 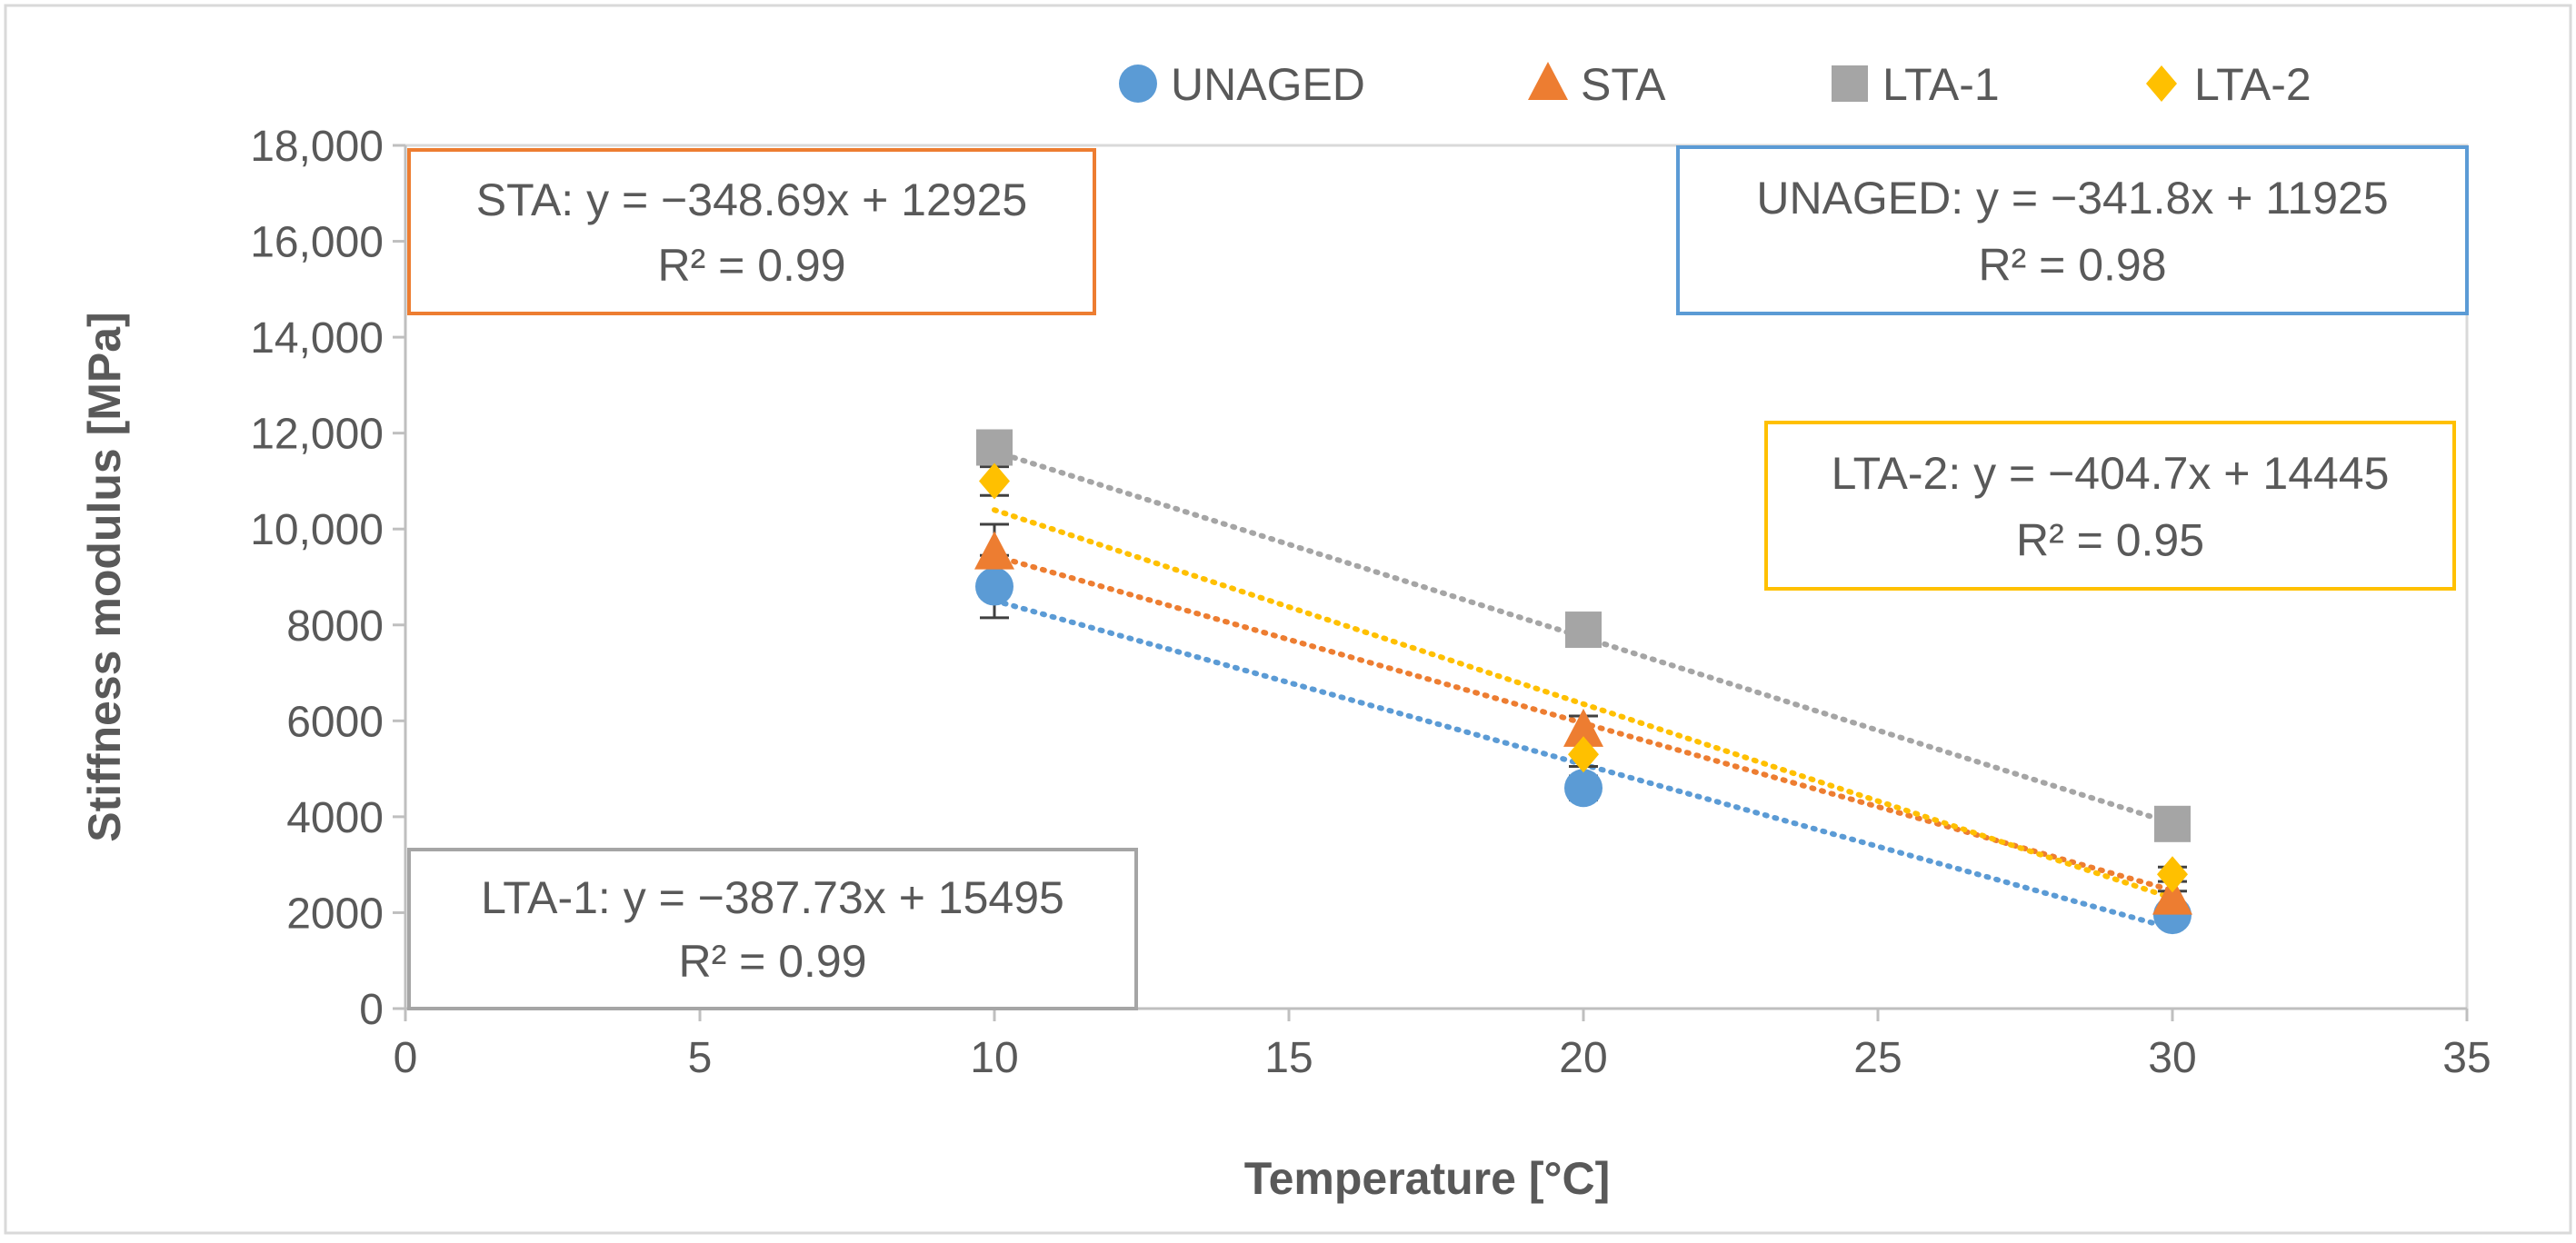 What do you see at coordinates (1583, 1058) in the screenshot?
I see `x-tick-label: 20` at bounding box center [1583, 1058].